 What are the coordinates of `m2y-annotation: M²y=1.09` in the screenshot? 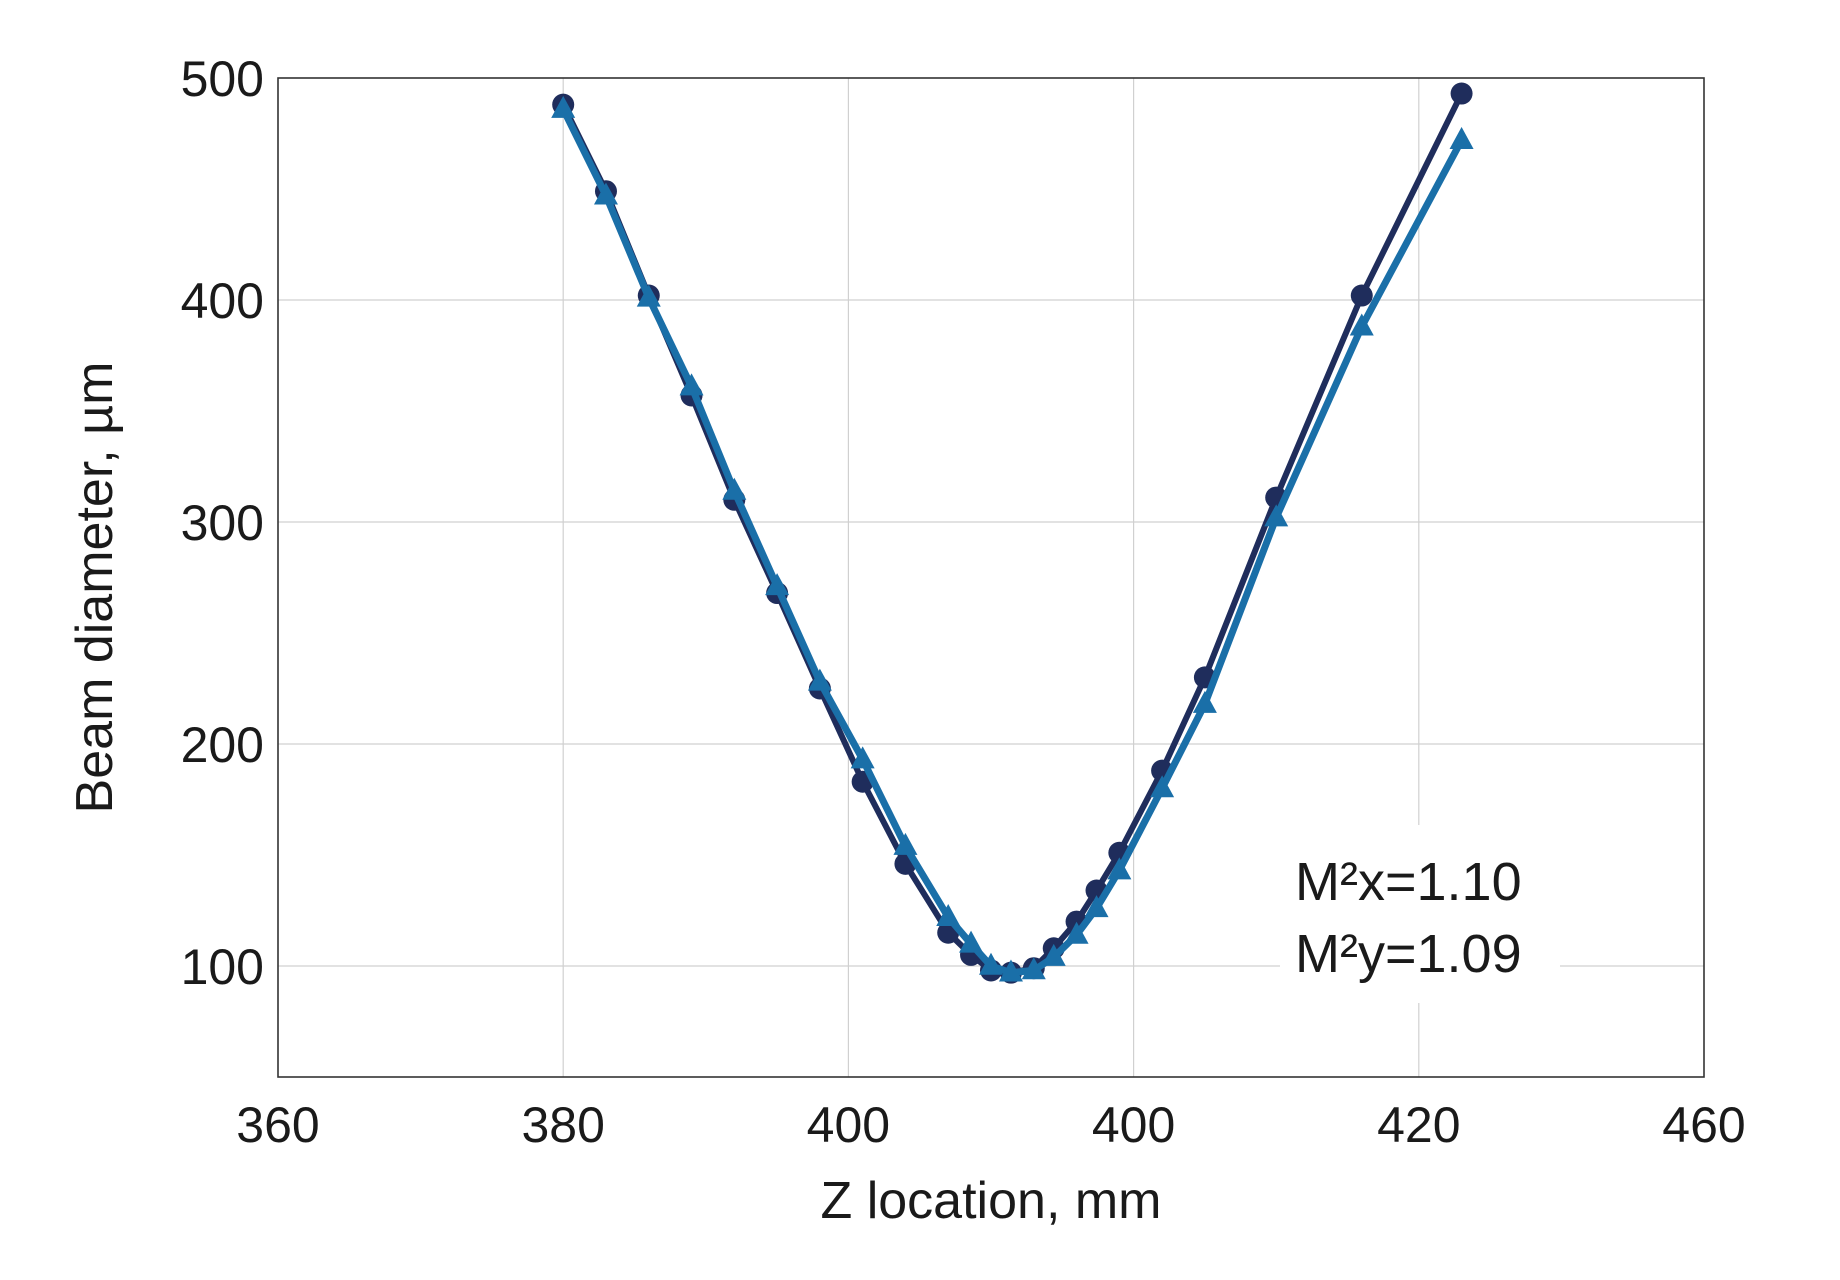 It's located at (1408, 954).